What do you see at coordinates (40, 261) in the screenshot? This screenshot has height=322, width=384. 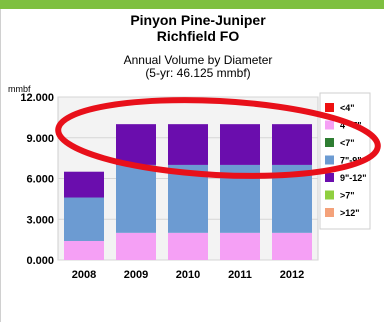 I see `y-tick-label: 0.000` at bounding box center [40, 261].